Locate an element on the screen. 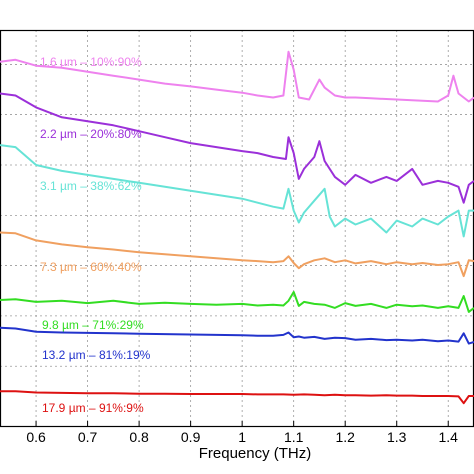 The width and height of the screenshot is (474, 474). x-axis-ticks: 0.6 0.7 0.8 0.9 1 1.1 1.2 1.3 1.4 is located at coordinates (242, 433).